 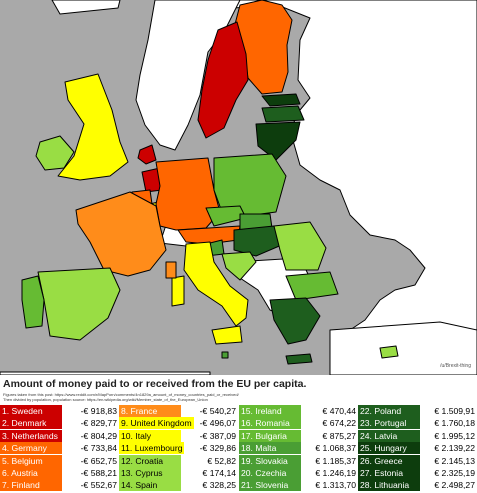 I want to click on legend-country-value: € 1.313,70, so click(x=335, y=485).